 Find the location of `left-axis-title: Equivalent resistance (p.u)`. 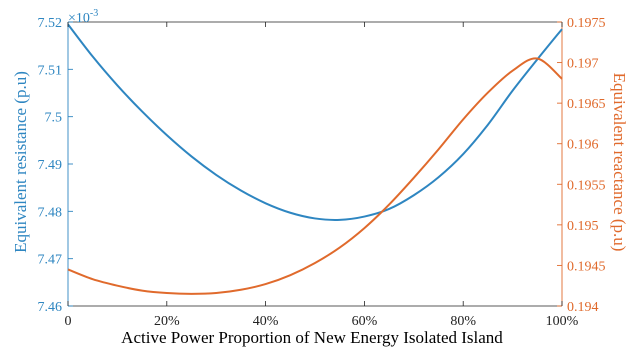

left-axis-title: Equivalent resistance (p.u) is located at coordinates (20, 162).